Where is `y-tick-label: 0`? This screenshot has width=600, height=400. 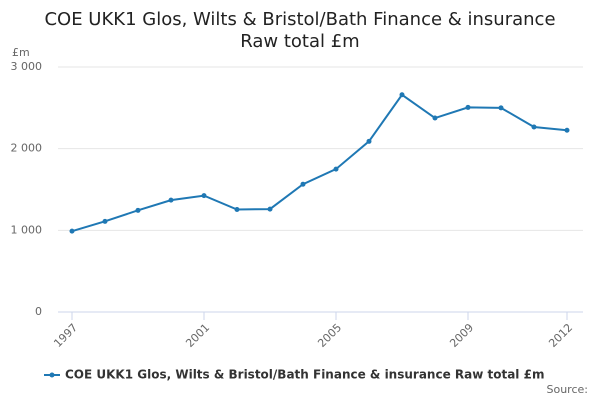
y-tick-label: 0 is located at coordinates (38, 311).